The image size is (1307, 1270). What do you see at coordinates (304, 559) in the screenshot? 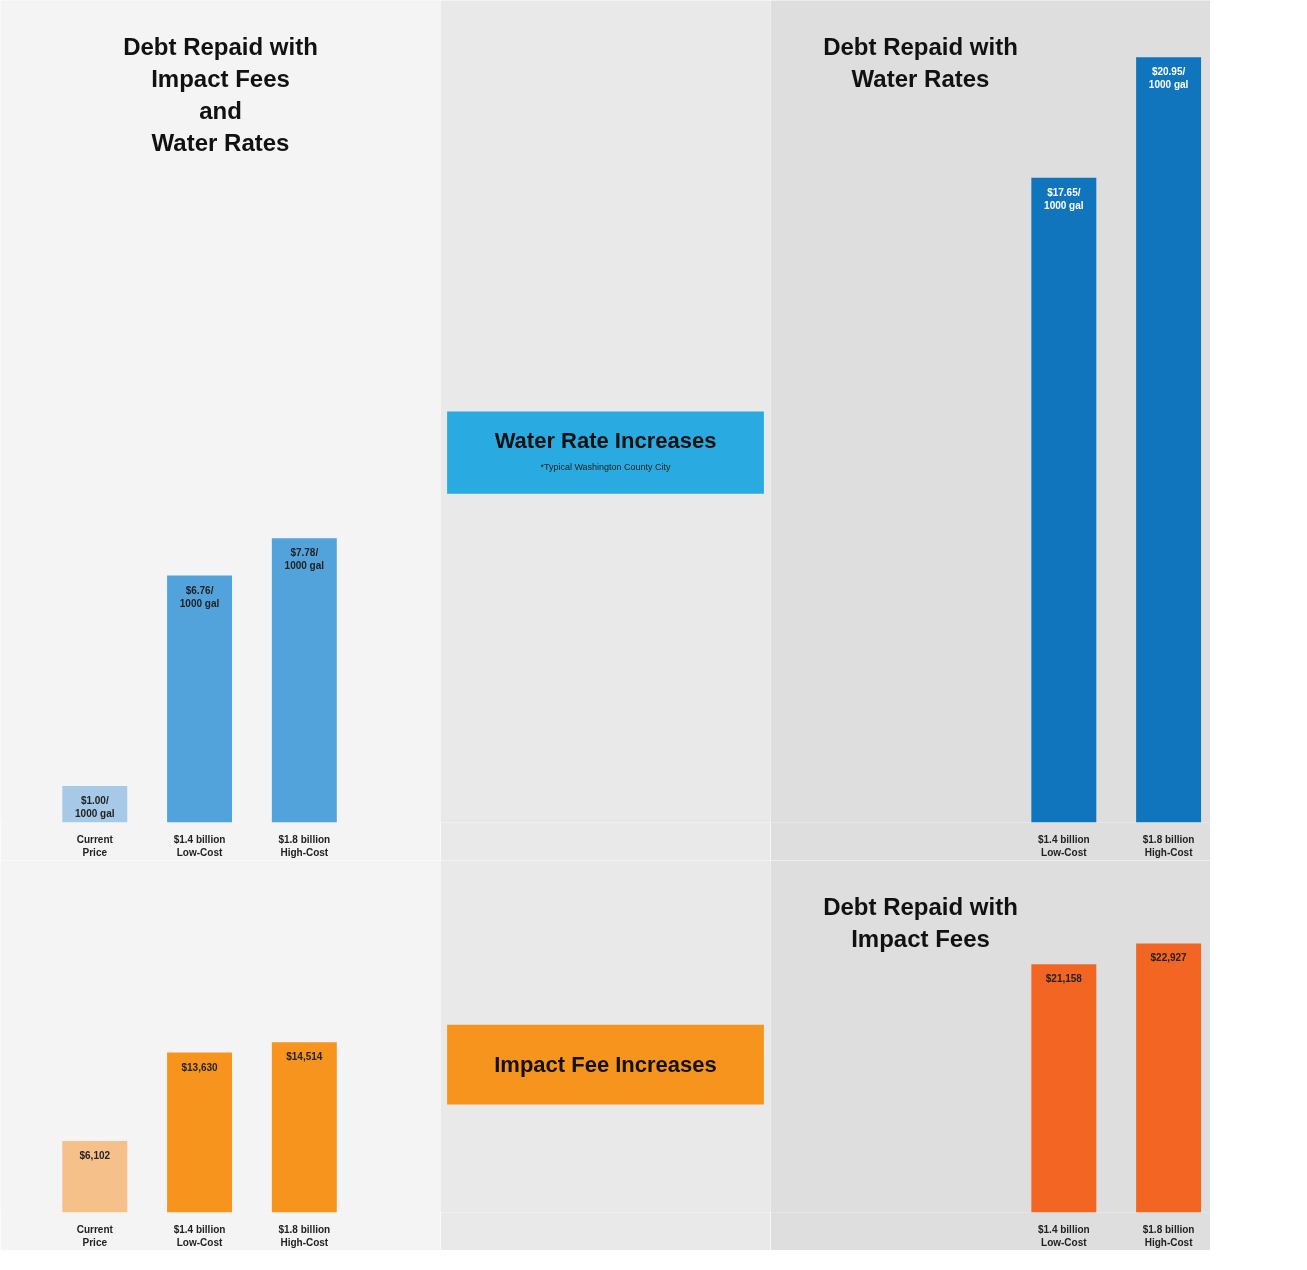
I see `data-label: $7.78/ 1000 gal` at bounding box center [304, 559].